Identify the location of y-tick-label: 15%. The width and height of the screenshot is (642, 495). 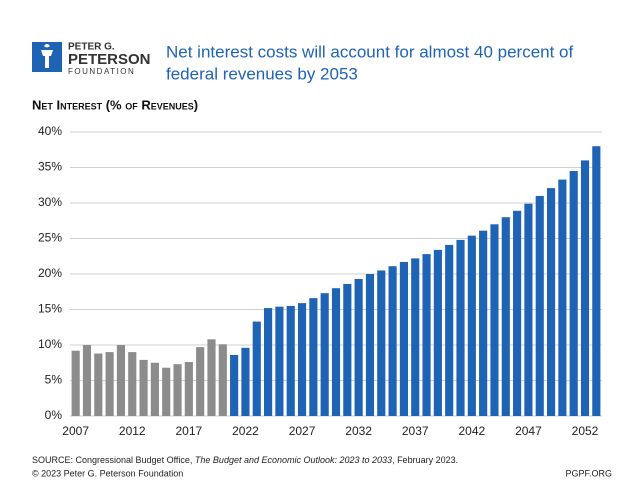
(50, 309).